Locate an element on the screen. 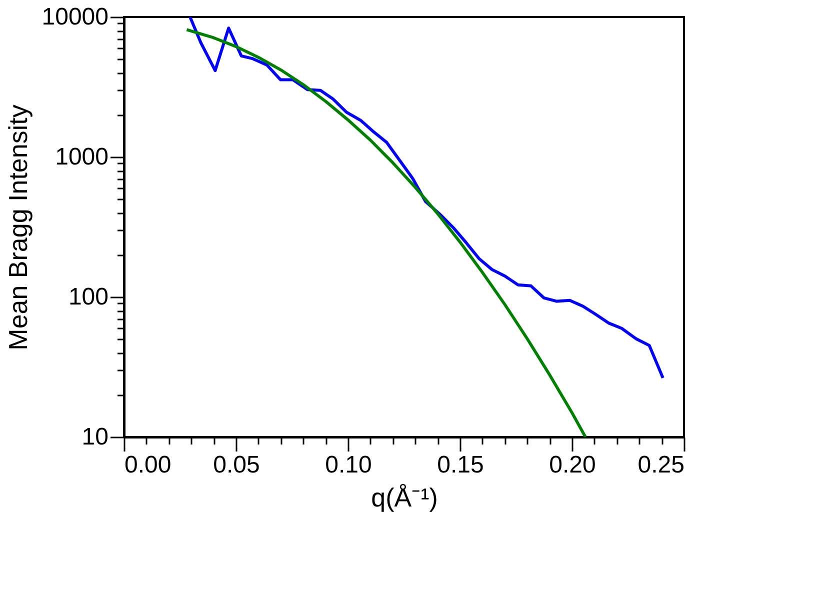 The image size is (825, 590). x-tick-label: 0.15 is located at coordinates (460, 465).